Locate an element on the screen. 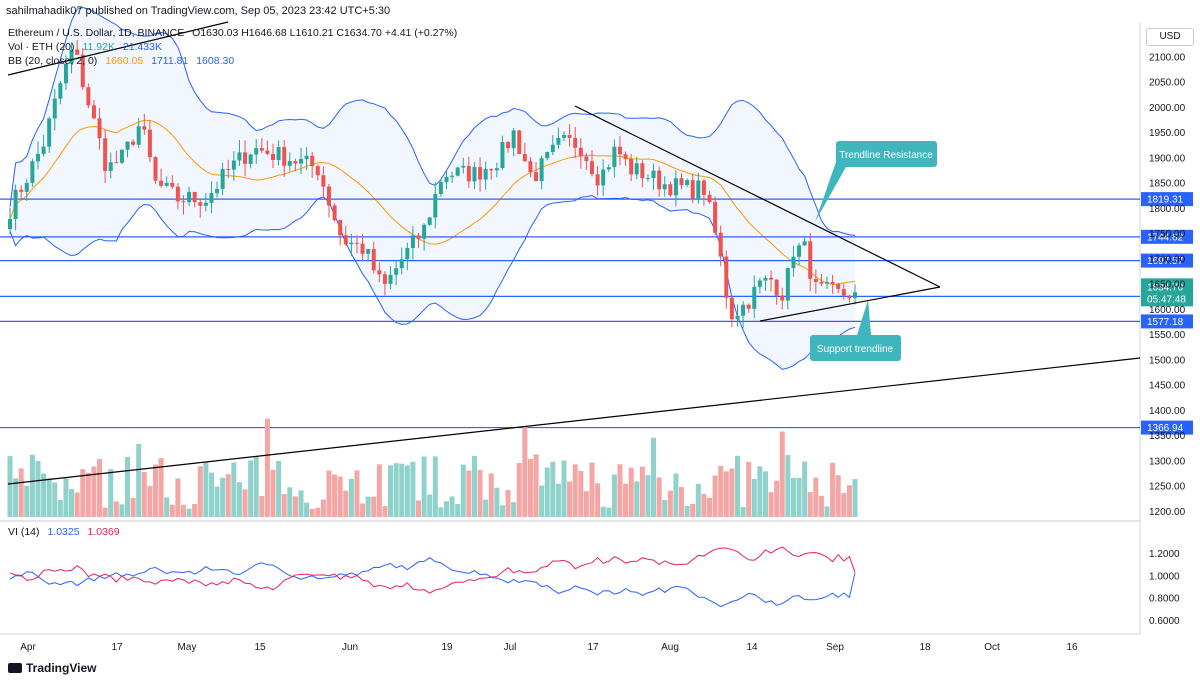 This screenshot has height=681, width=1200. countdown-label: 05:47:48 is located at coordinates (1166, 299).